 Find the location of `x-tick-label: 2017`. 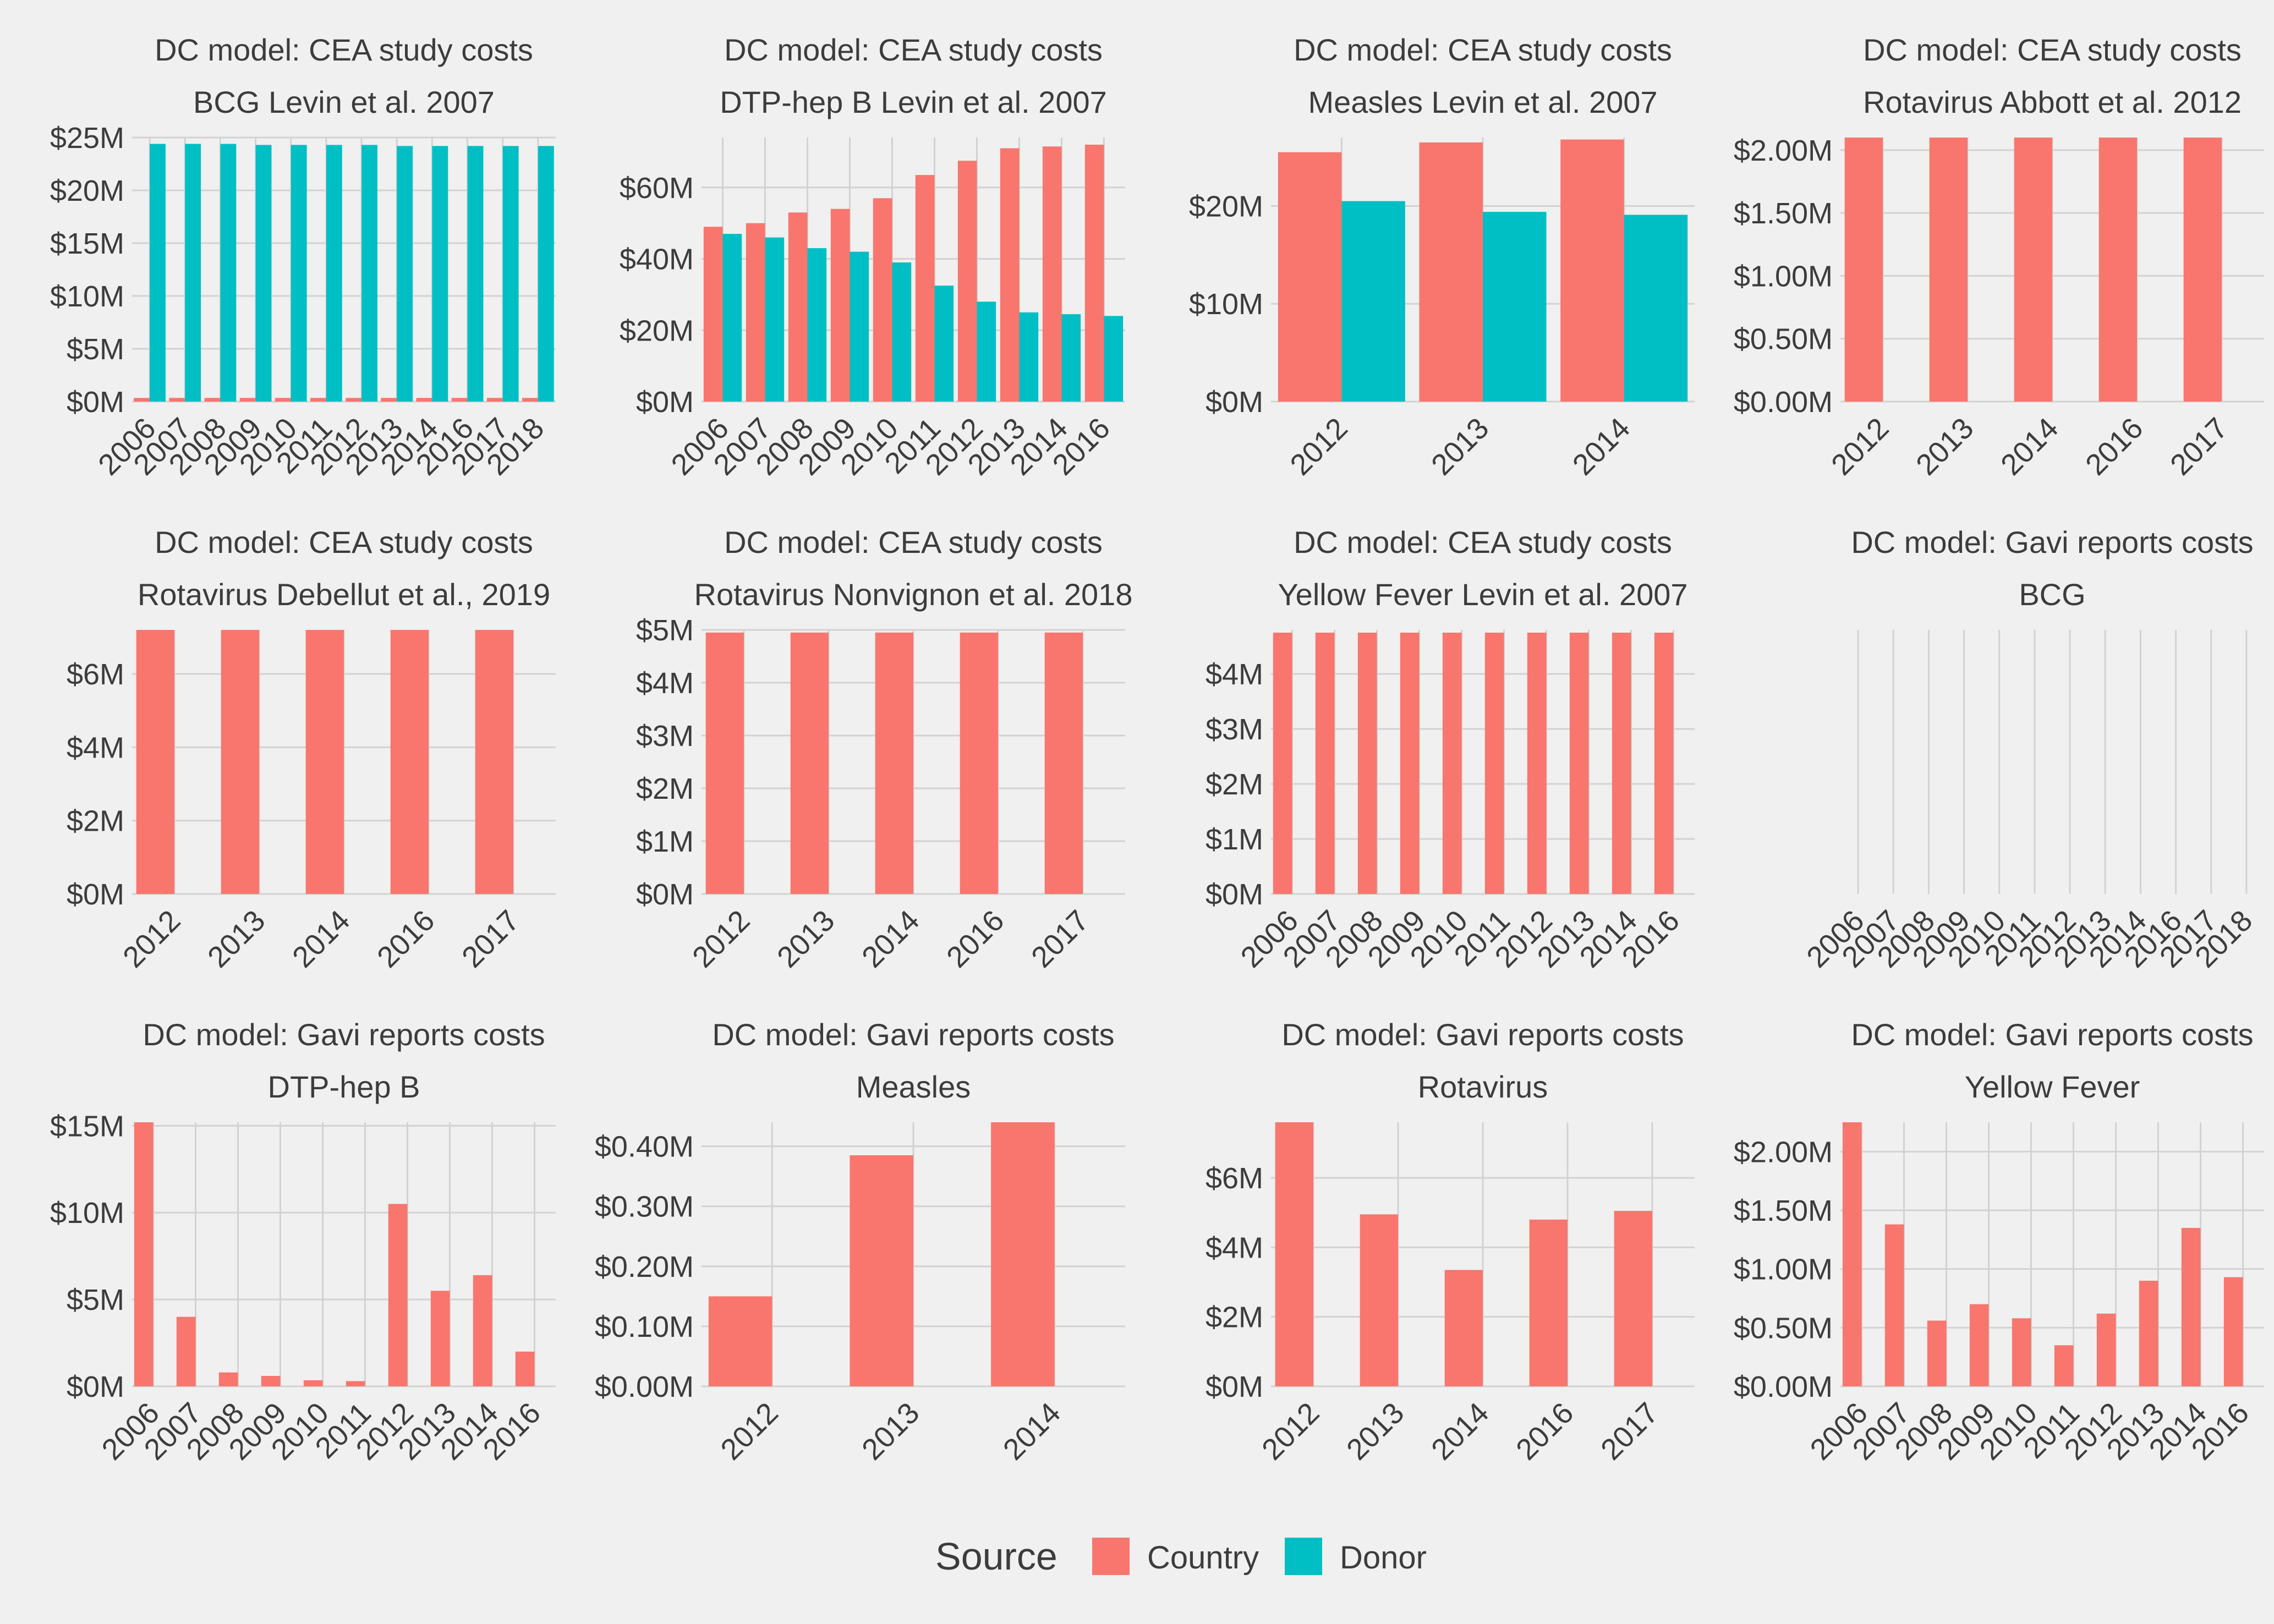

x-tick-label: 2017 is located at coordinates (2199, 446).